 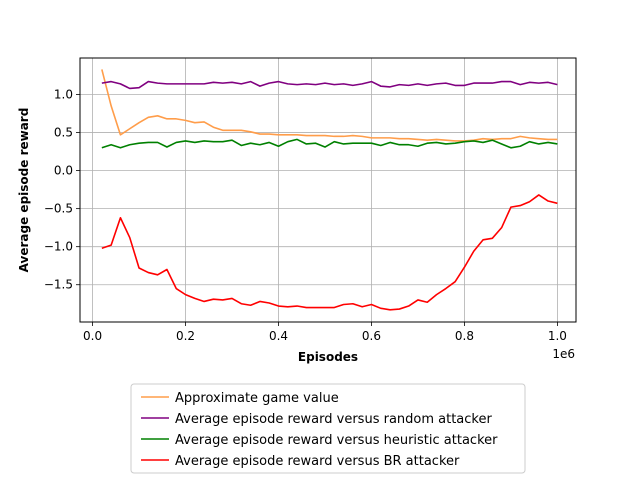 I want to click on y-axis-title: Average episode reward, so click(x=24, y=190).